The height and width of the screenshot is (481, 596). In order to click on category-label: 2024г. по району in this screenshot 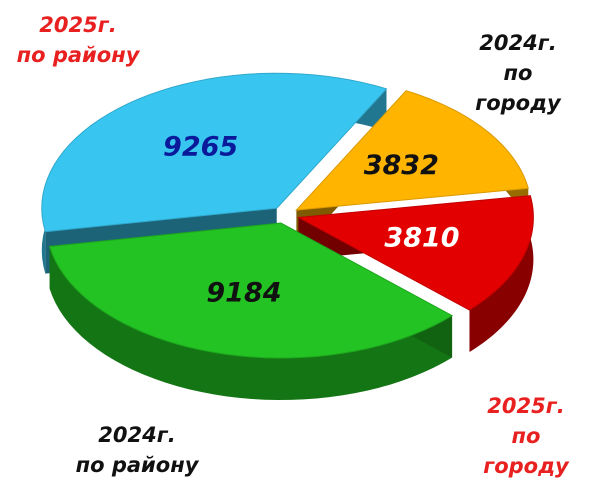, I will do `click(137, 450)`.